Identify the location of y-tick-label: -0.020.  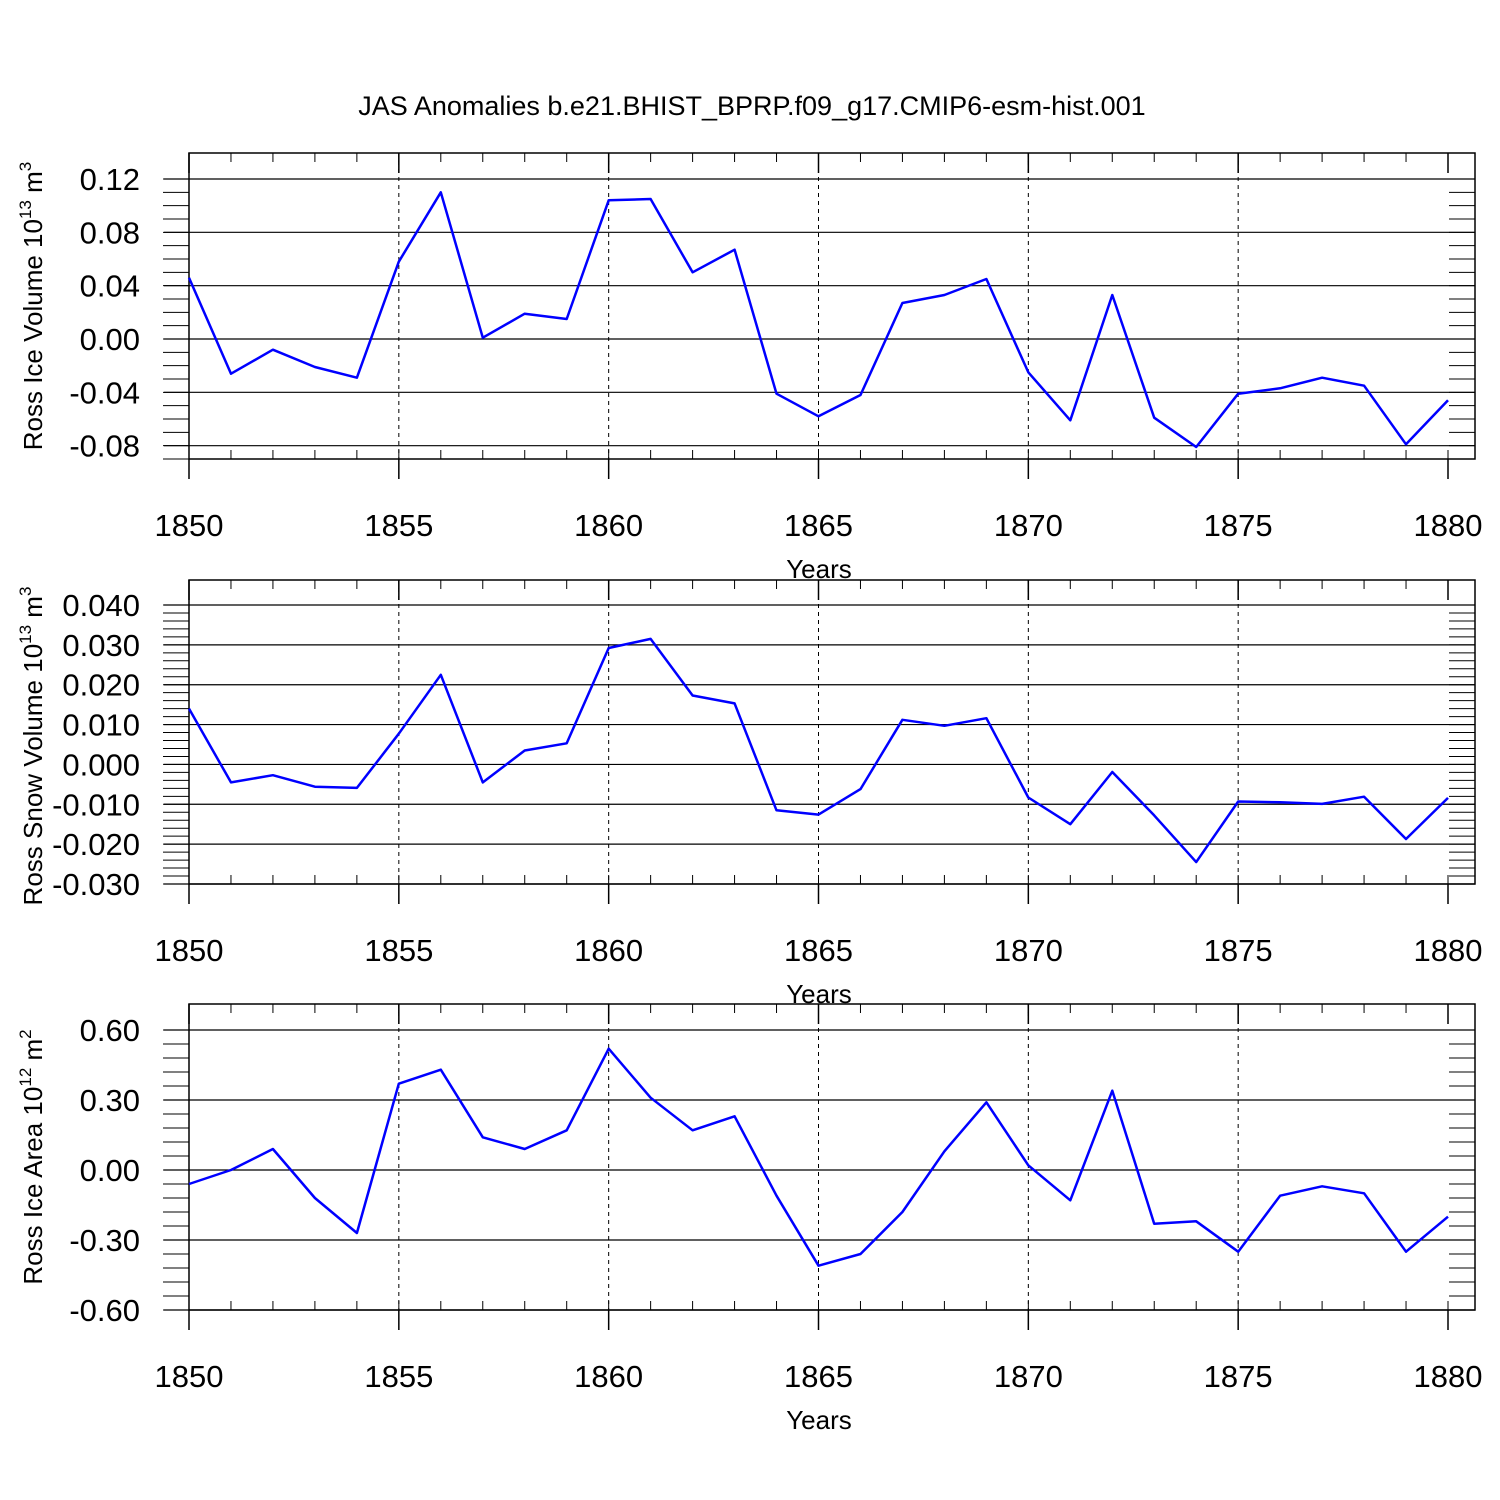
(96, 844).